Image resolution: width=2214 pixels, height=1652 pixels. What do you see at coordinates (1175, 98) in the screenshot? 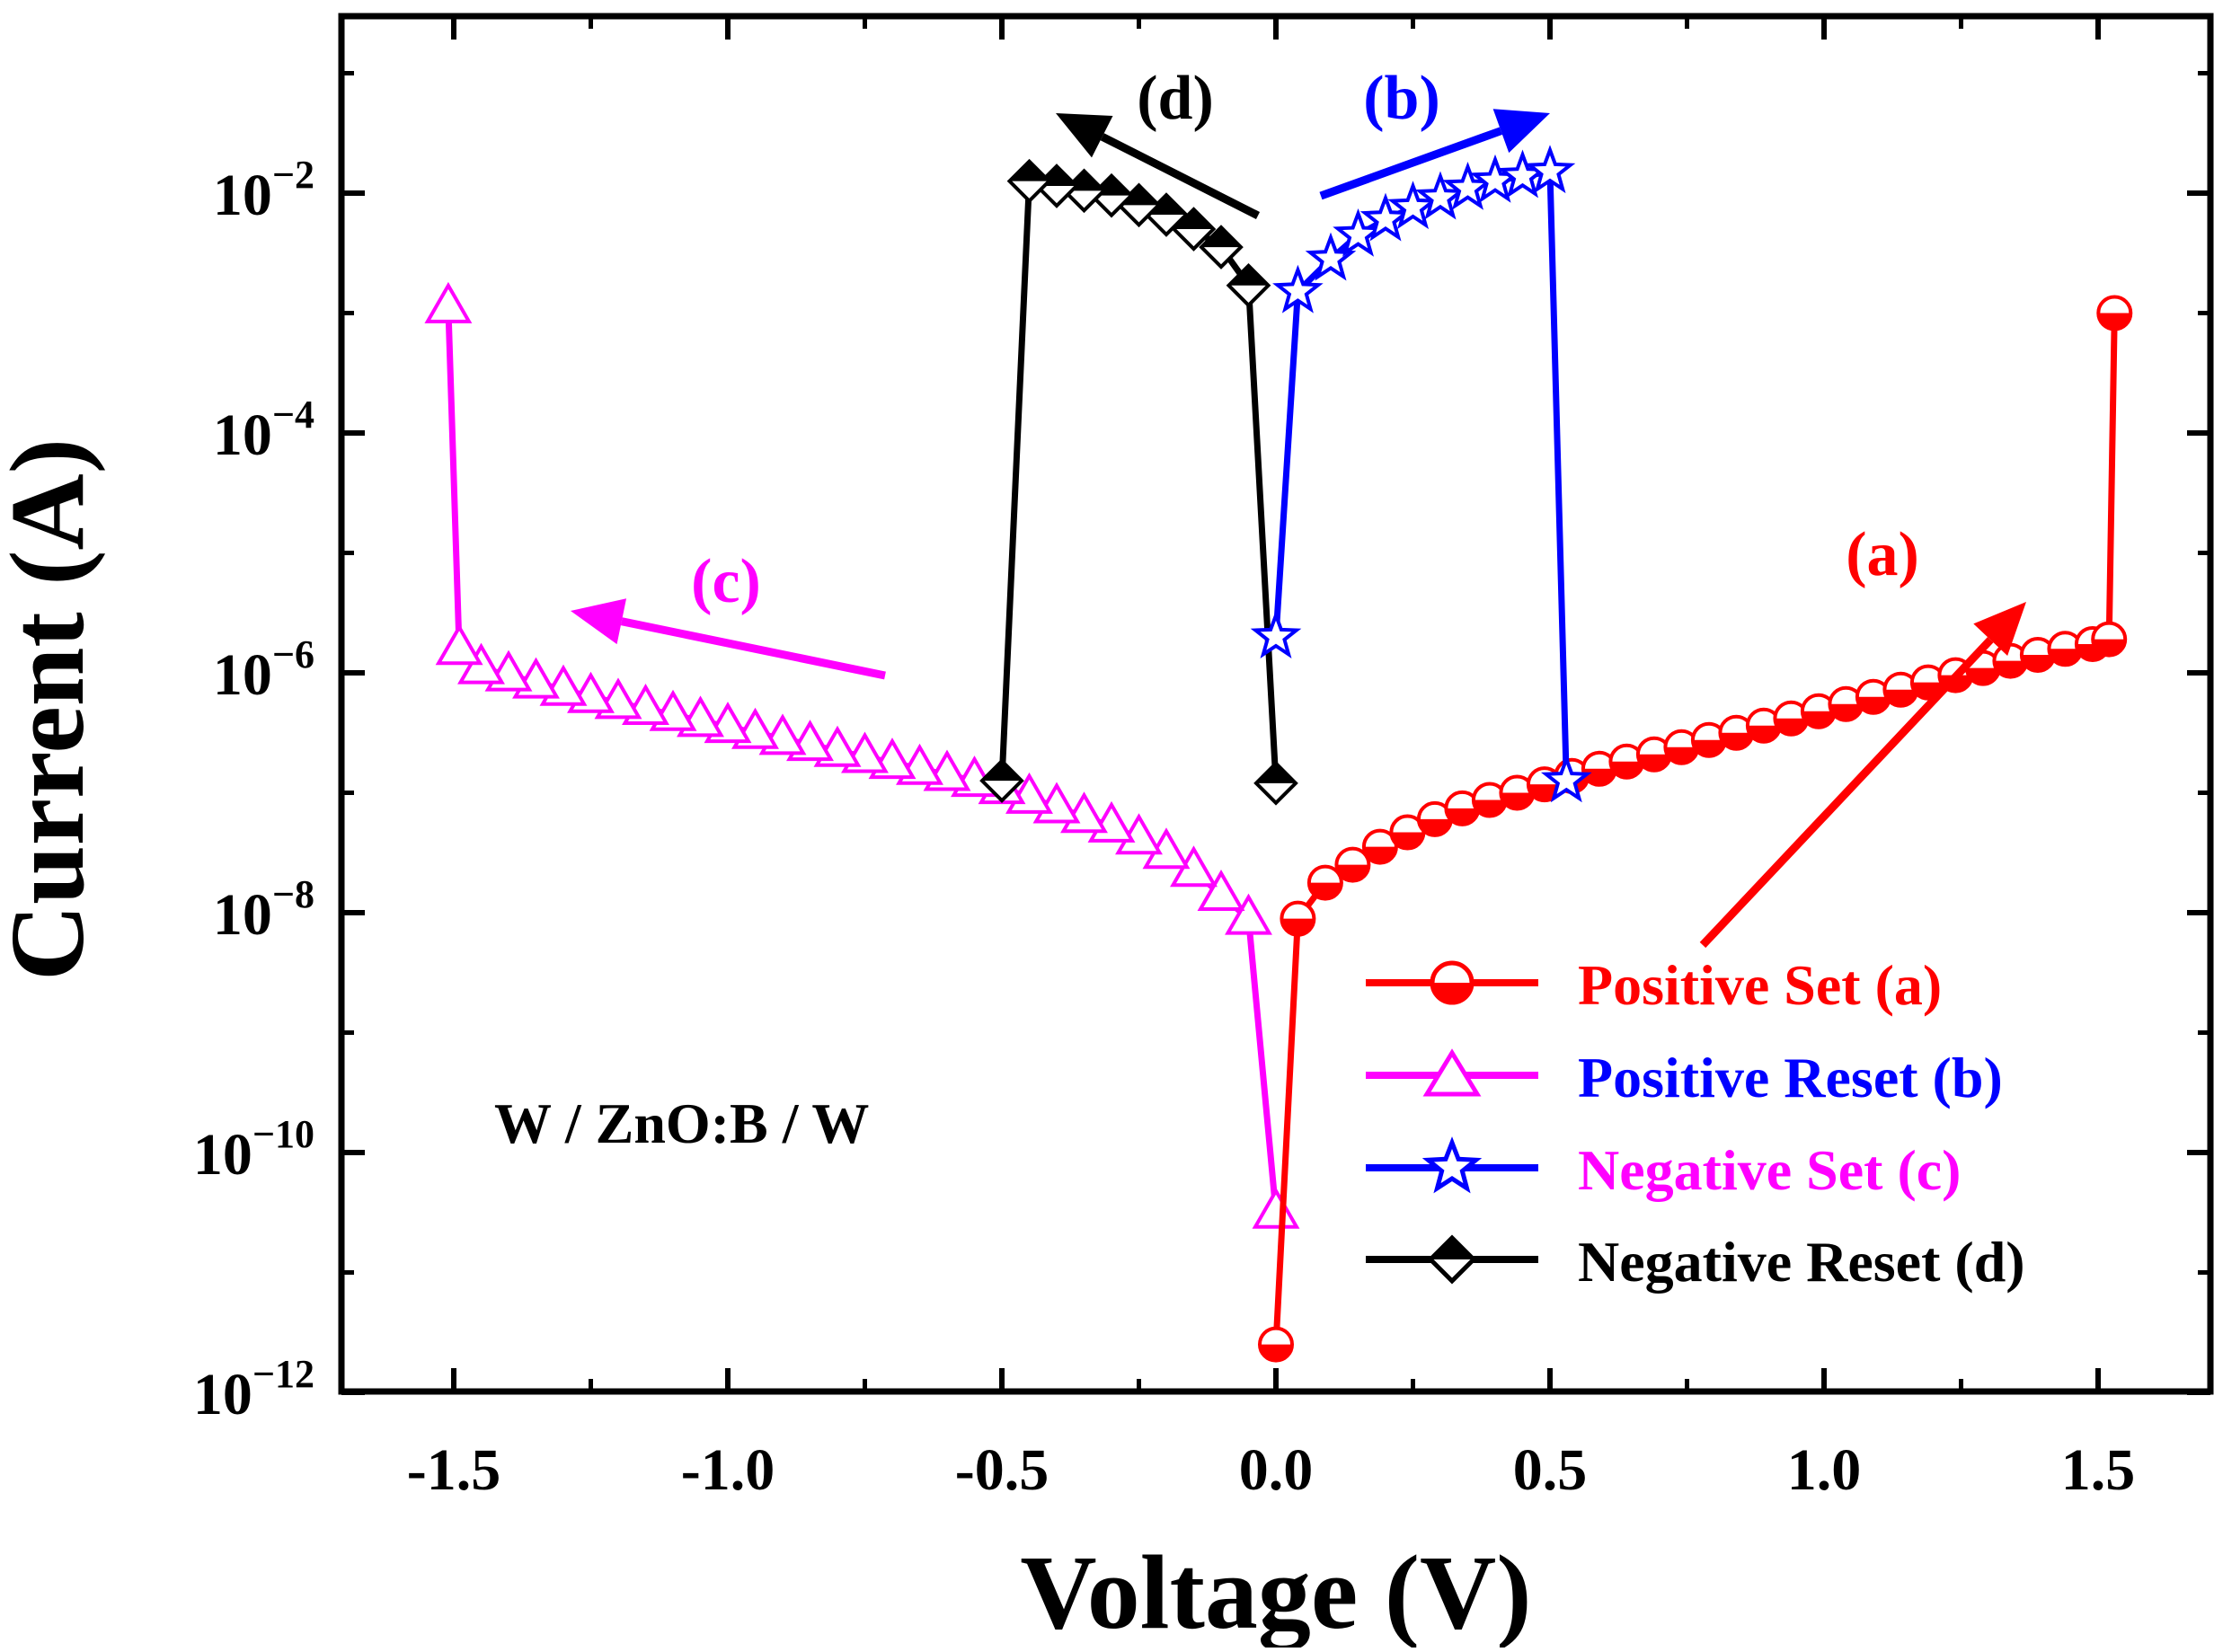
I see `arrow-label: (d)` at bounding box center [1175, 98].